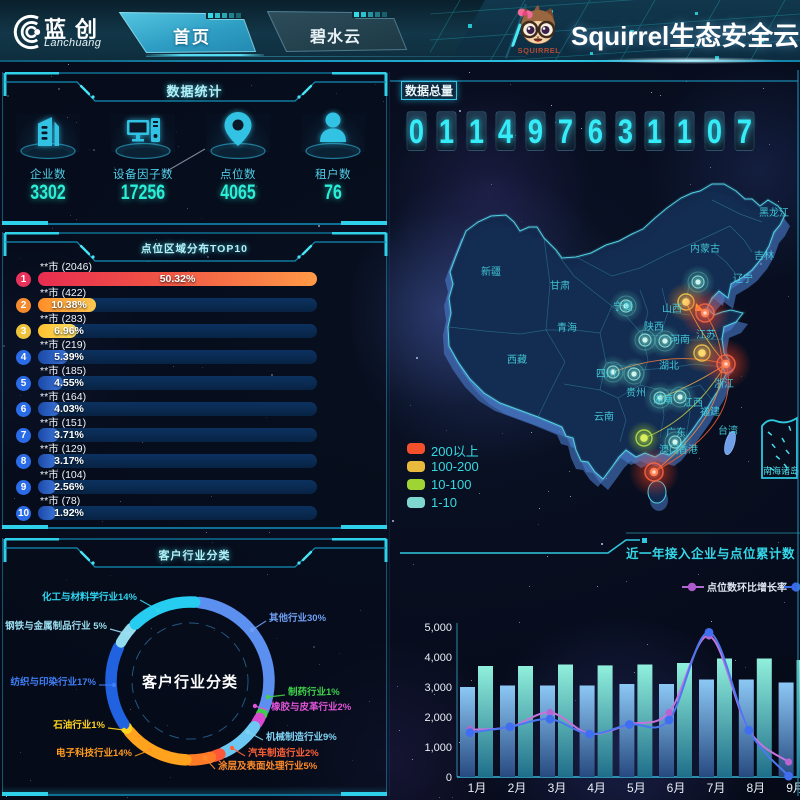 The height and width of the screenshot is (800, 800). What do you see at coordinates (710, 411) in the screenshot?
I see `svg-text: 福建` at bounding box center [710, 411].